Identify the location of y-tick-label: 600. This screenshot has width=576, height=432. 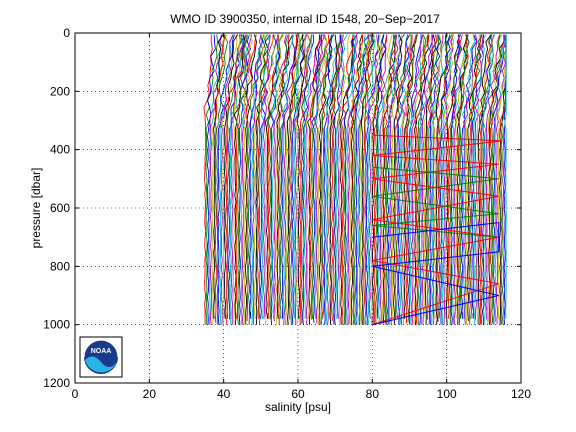
(60, 208).